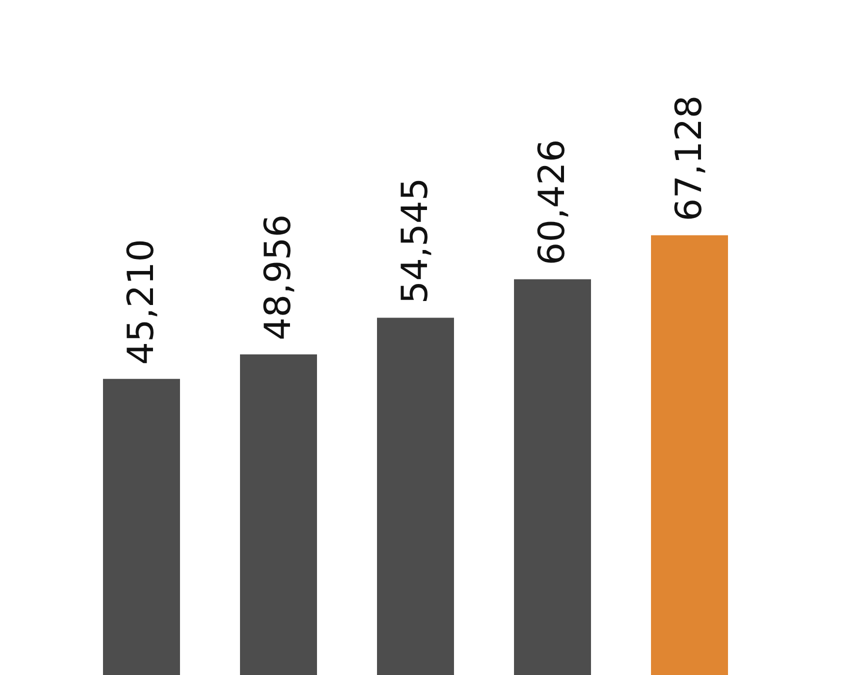 This screenshot has width=855, height=675. Describe the element at coordinates (141, 301) in the screenshot. I see `data-label: 45,210` at that location.